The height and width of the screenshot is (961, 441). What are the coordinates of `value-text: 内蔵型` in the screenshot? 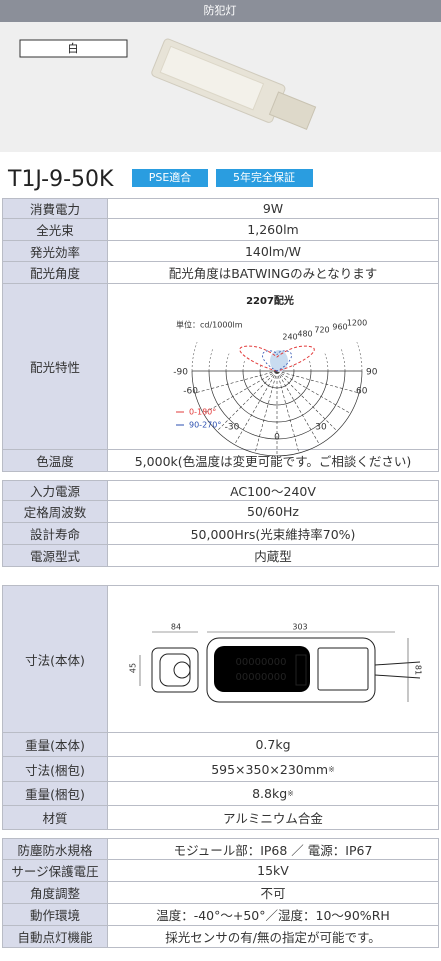 It's located at (273, 556).